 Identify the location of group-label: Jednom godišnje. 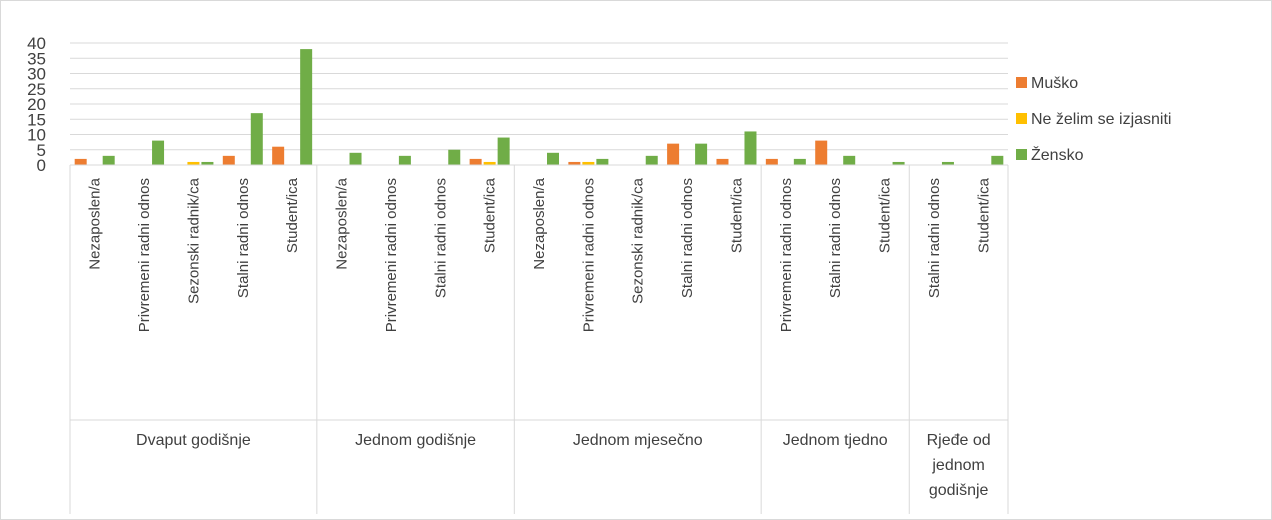
(415, 440).